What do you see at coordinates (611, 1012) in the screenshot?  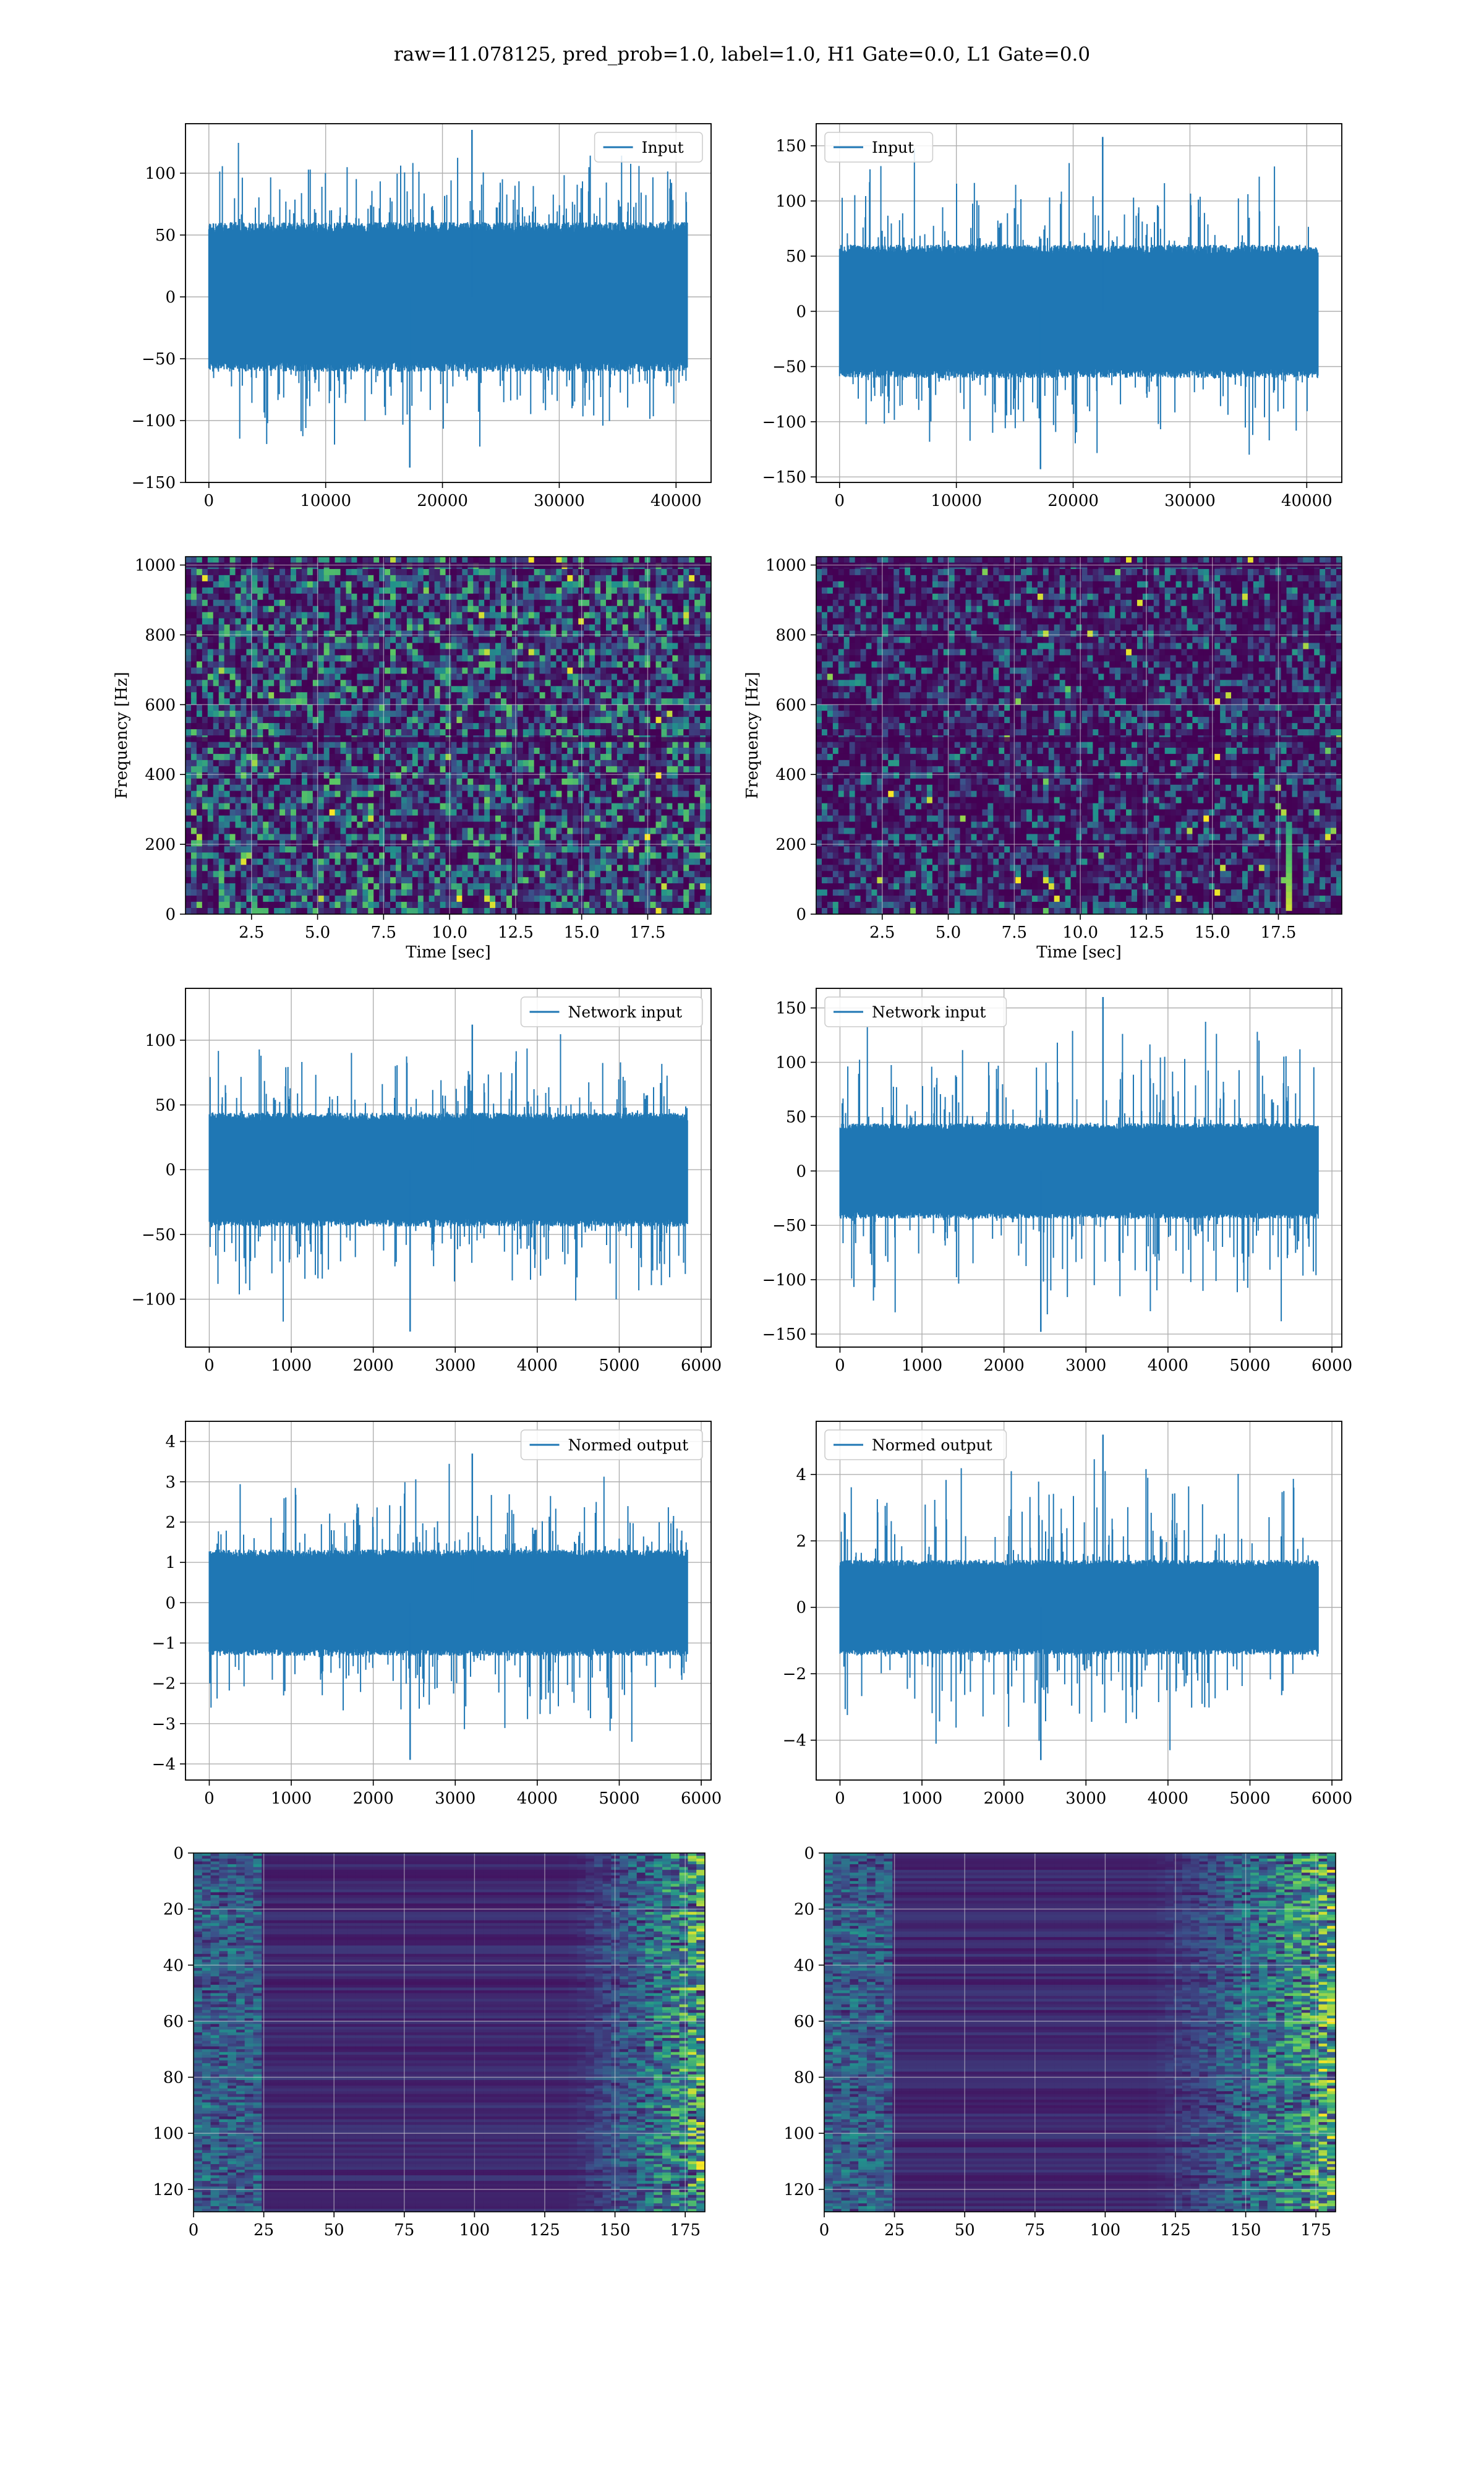 I see `legend: Network input` at bounding box center [611, 1012].